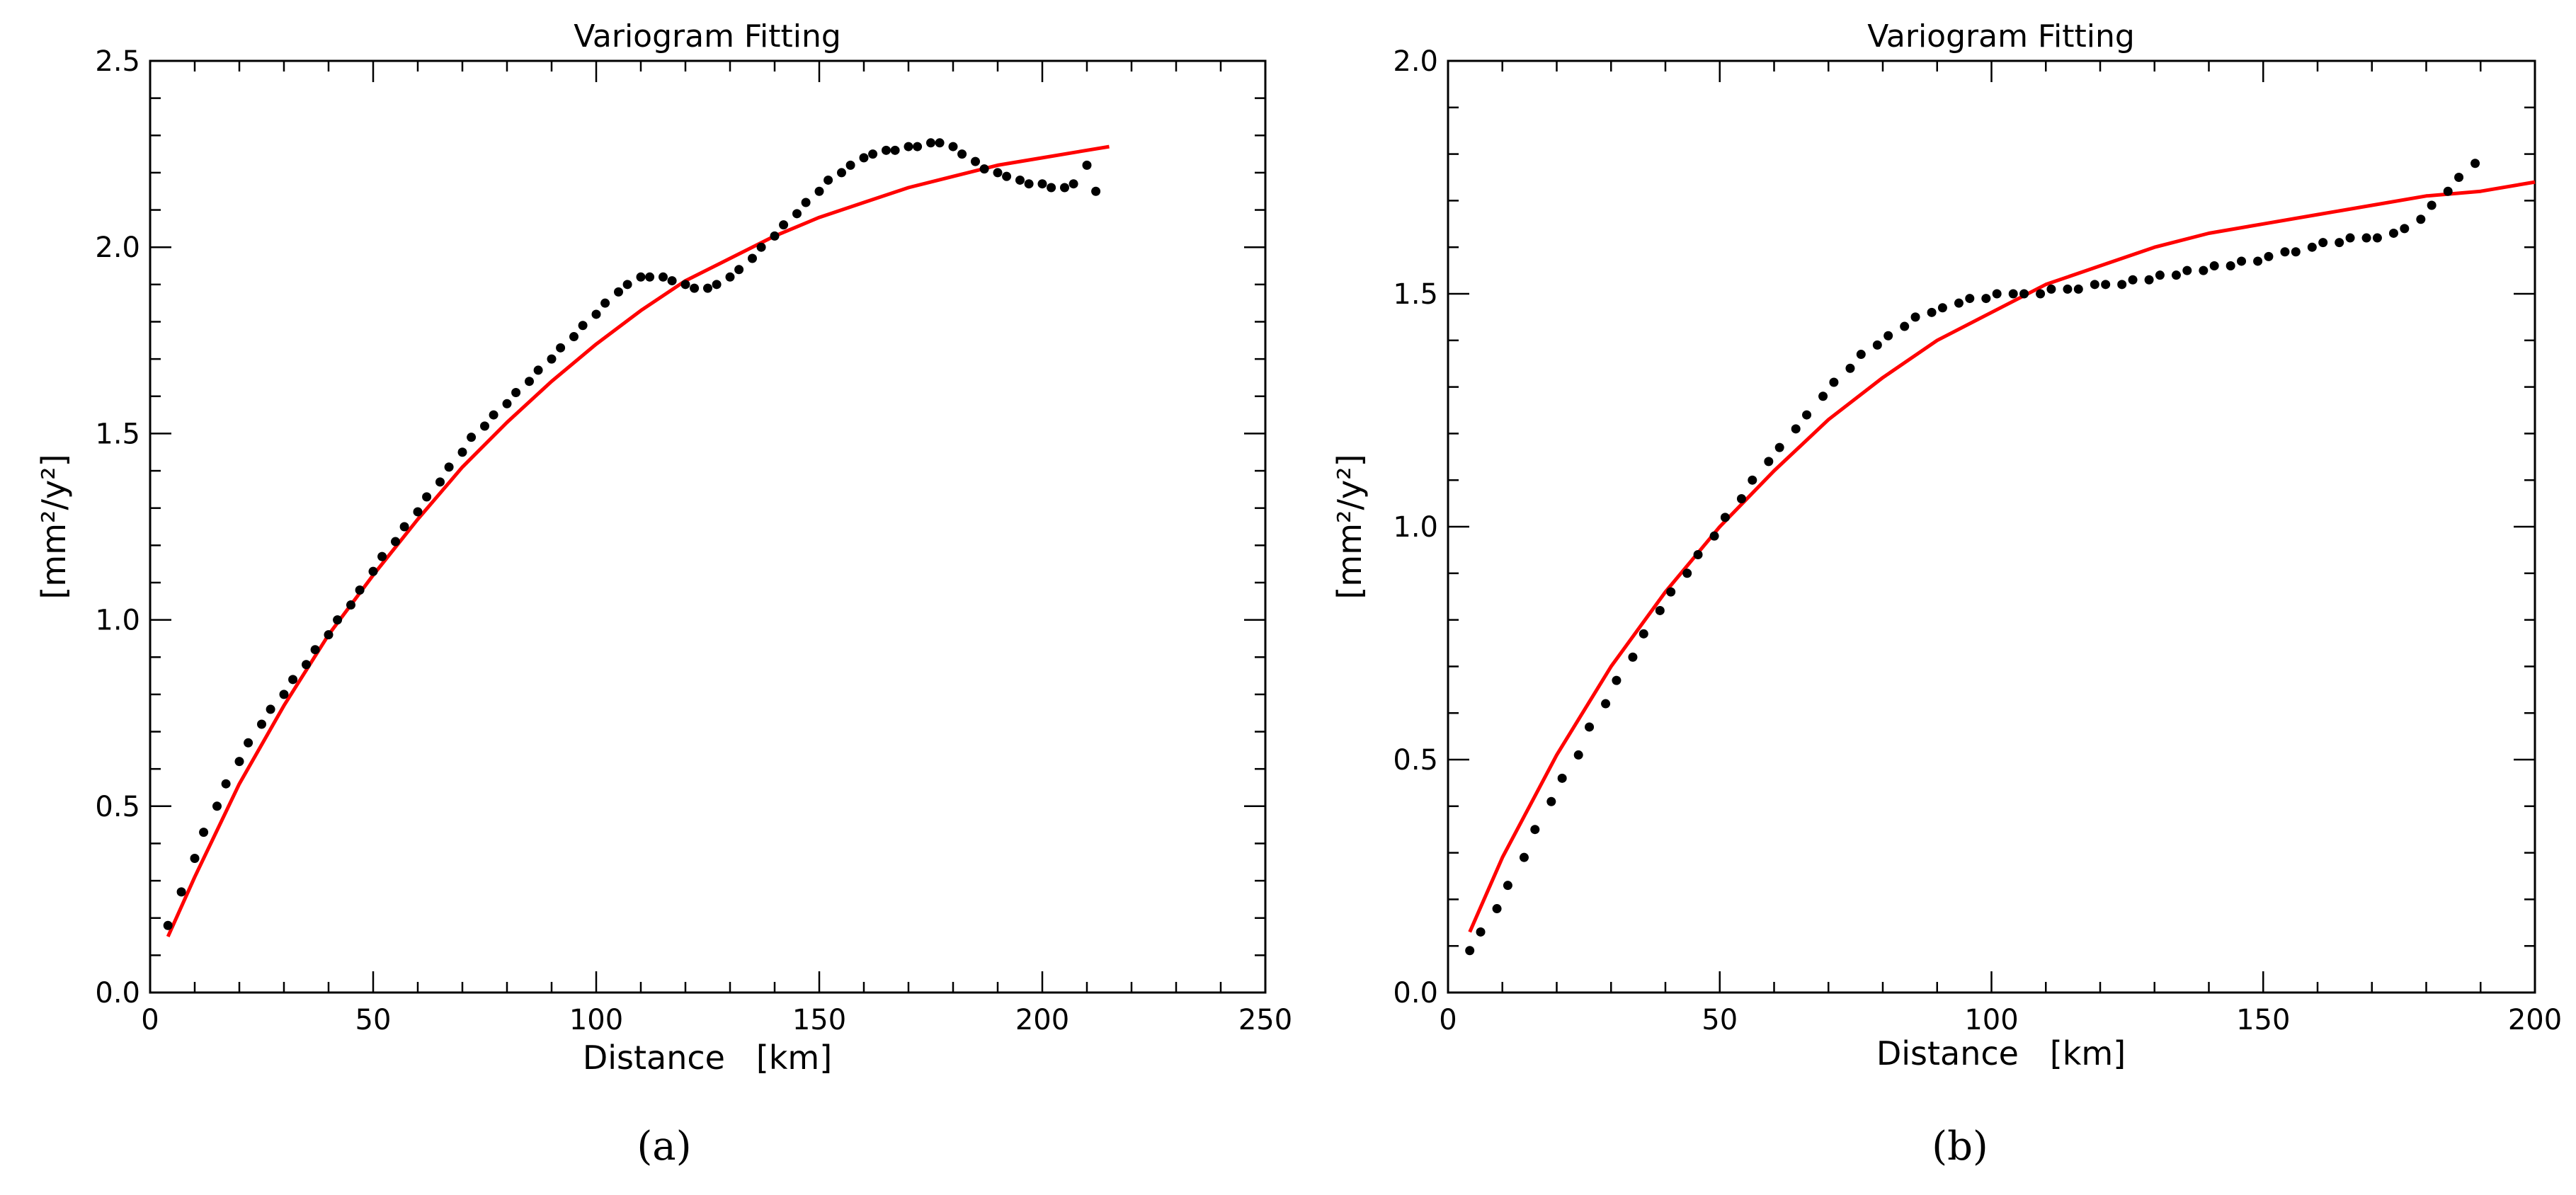 This screenshot has width=2576, height=1195. I want to click on panel-label-a: (a), so click(664, 1146).